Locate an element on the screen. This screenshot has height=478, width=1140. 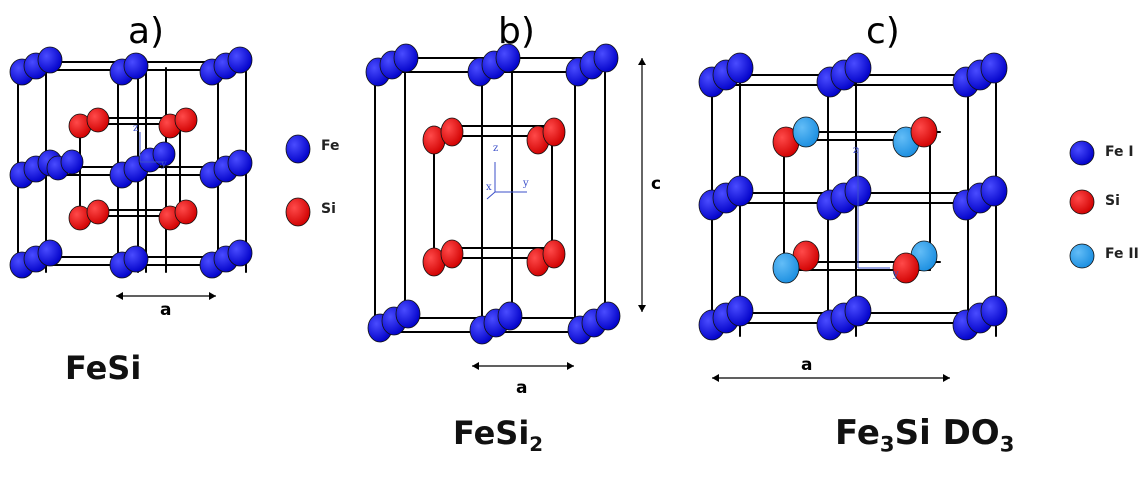
axis-z-label-a: z is located at coordinates (136, 128).